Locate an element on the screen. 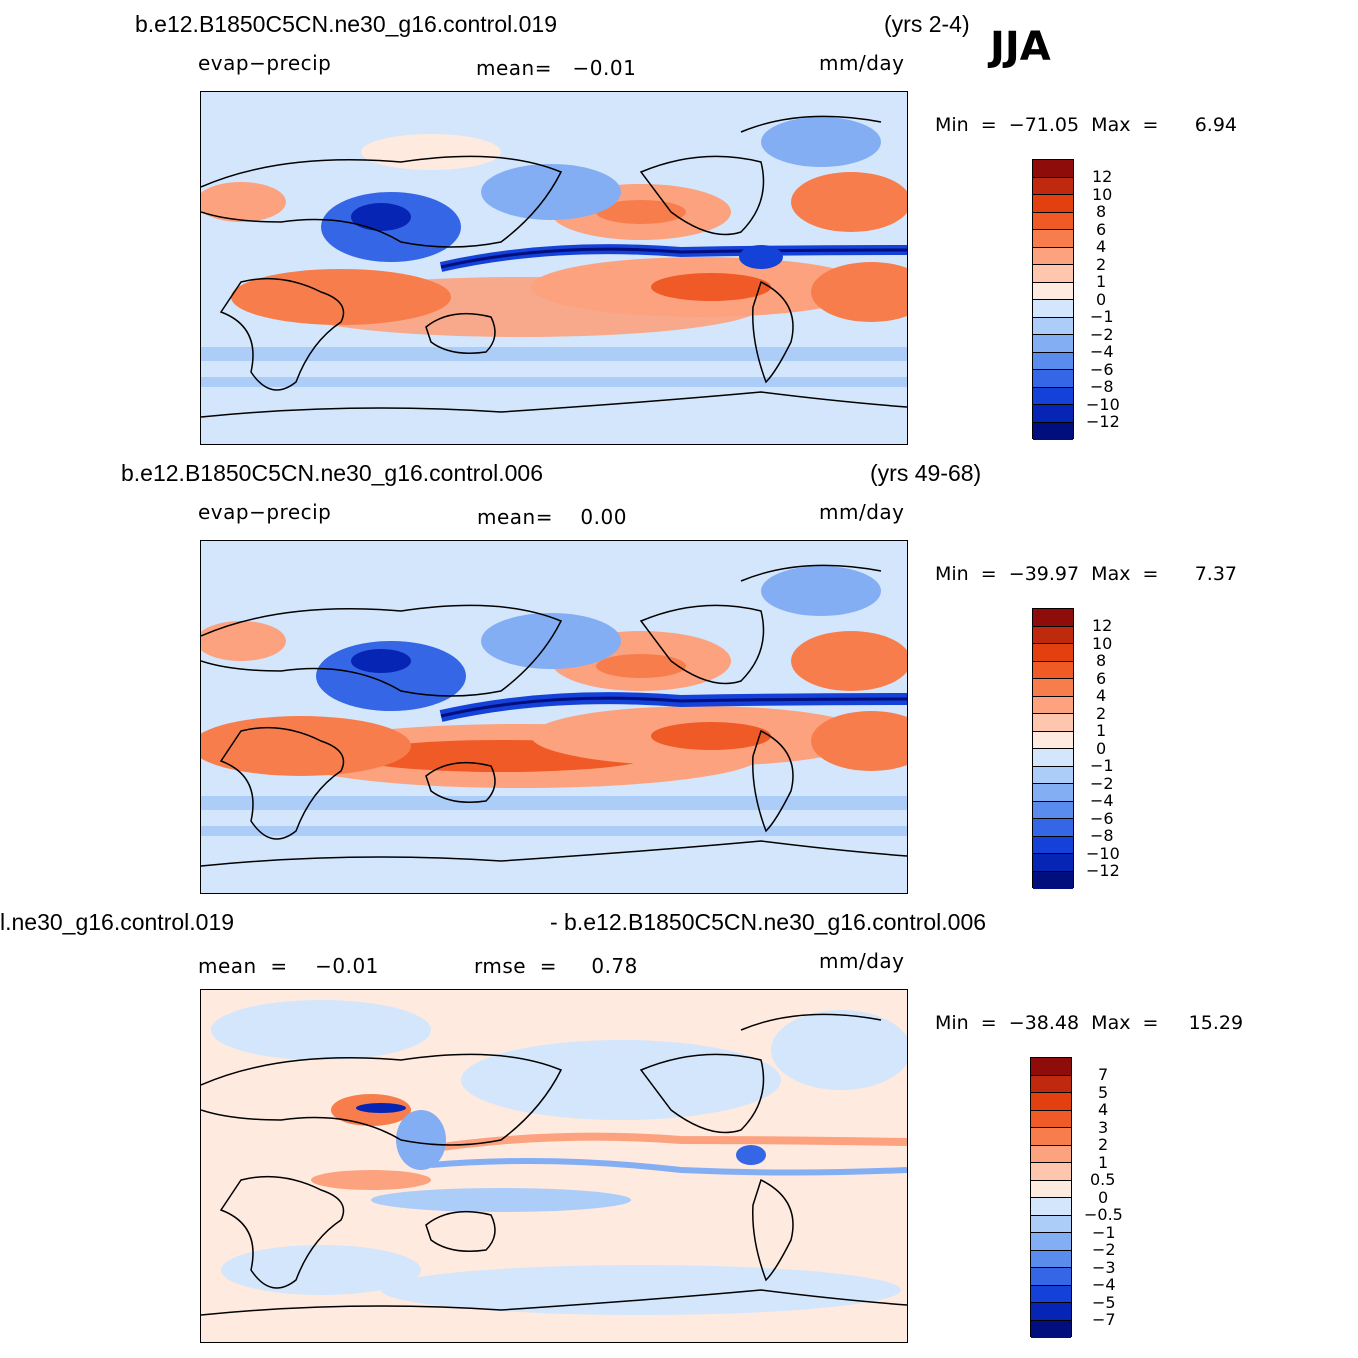 This screenshot has width=1358, height=1358. colorbar-tick-label: 3 is located at coordinates (1103, 1127).